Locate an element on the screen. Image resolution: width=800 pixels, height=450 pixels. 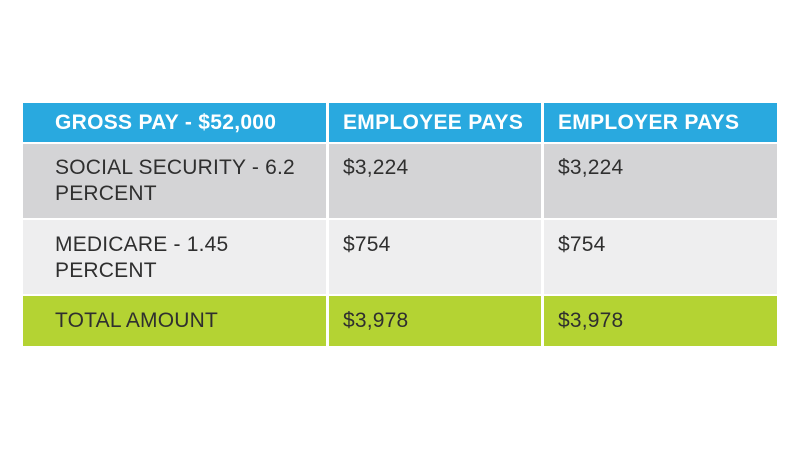
header-employee-pays: EMPLOYEE PAYS is located at coordinates (435, 122).